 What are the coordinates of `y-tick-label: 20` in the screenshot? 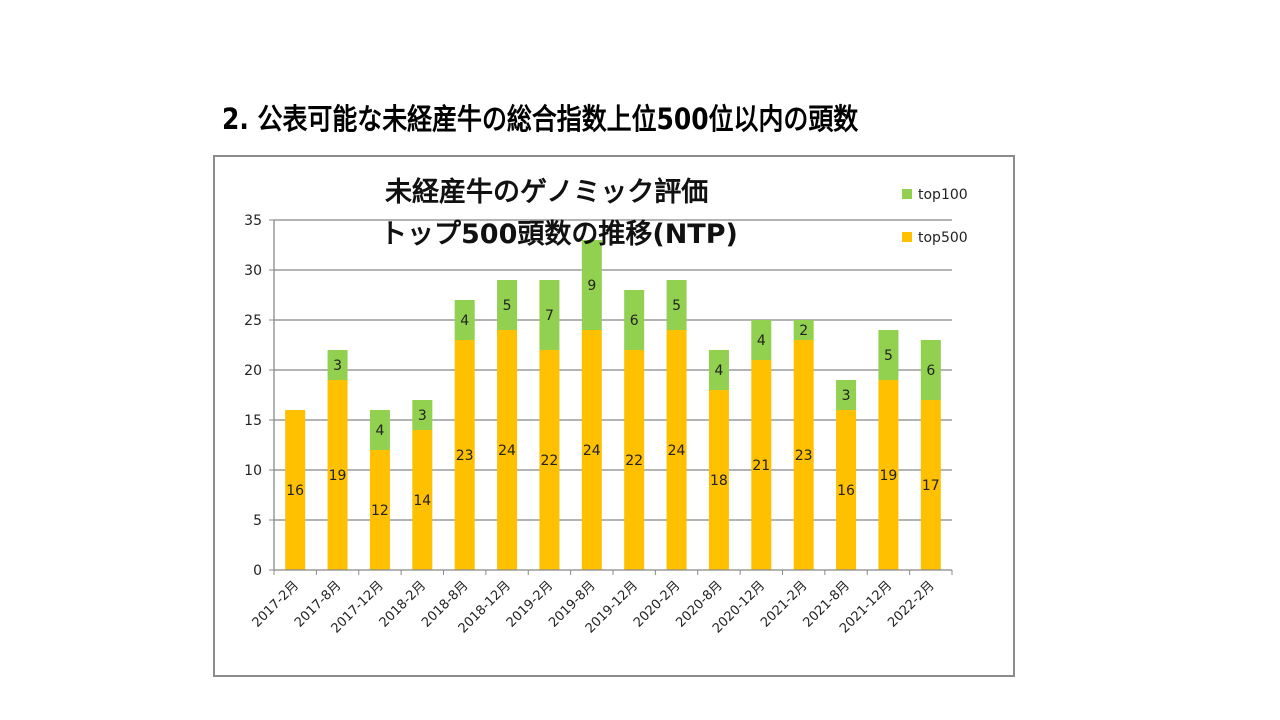 It's located at (253, 371).